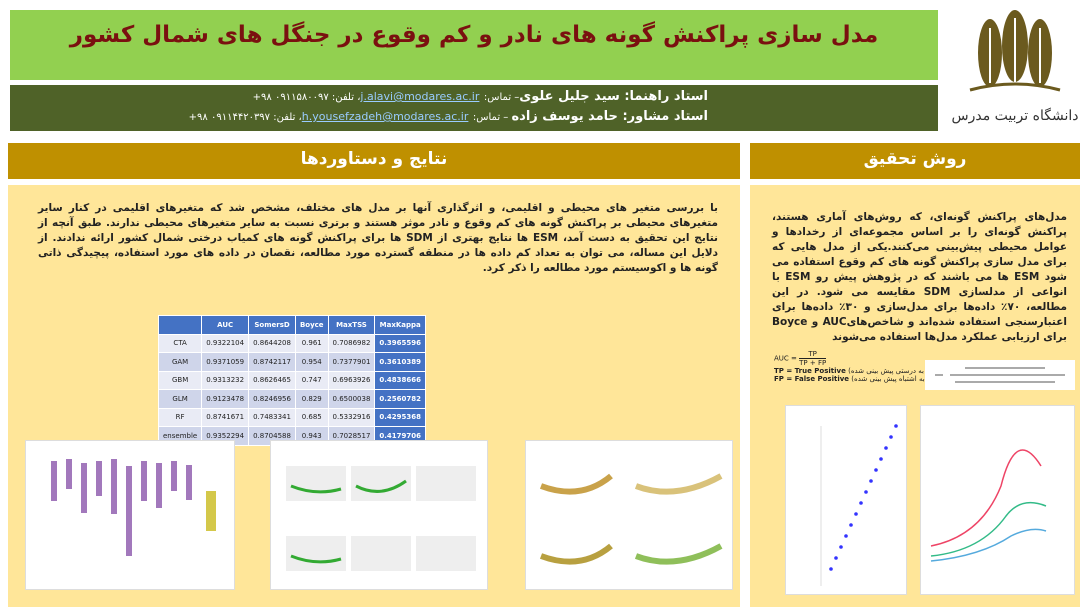 This screenshot has width=1088, height=615. I want to click on cell: 0.3610389, so click(400, 362).